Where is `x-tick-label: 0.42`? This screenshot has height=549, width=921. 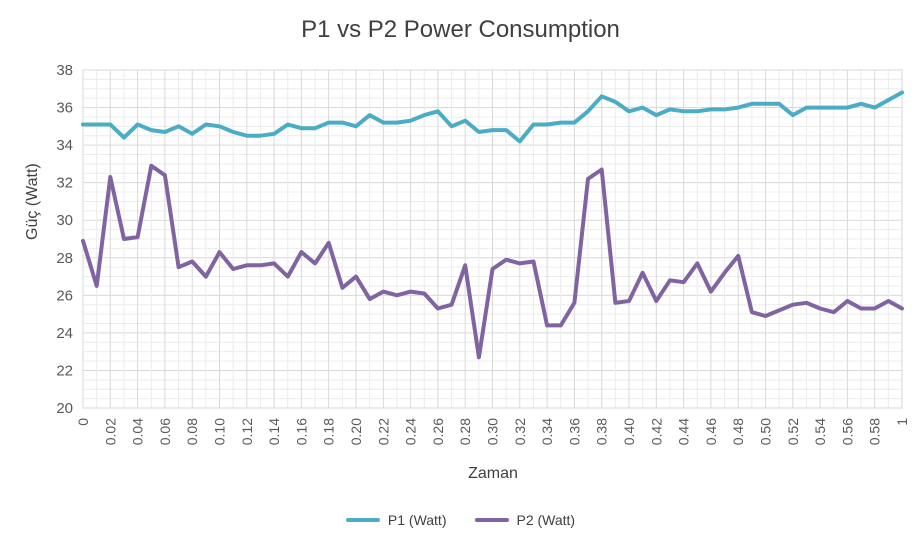
x-tick-label: 0.42 is located at coordinates (656, 431).